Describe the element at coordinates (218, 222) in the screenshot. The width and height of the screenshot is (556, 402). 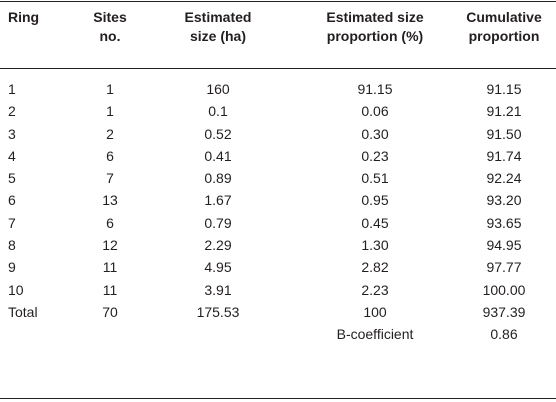
I see `cell-estimated-size: 0.79` at that location.